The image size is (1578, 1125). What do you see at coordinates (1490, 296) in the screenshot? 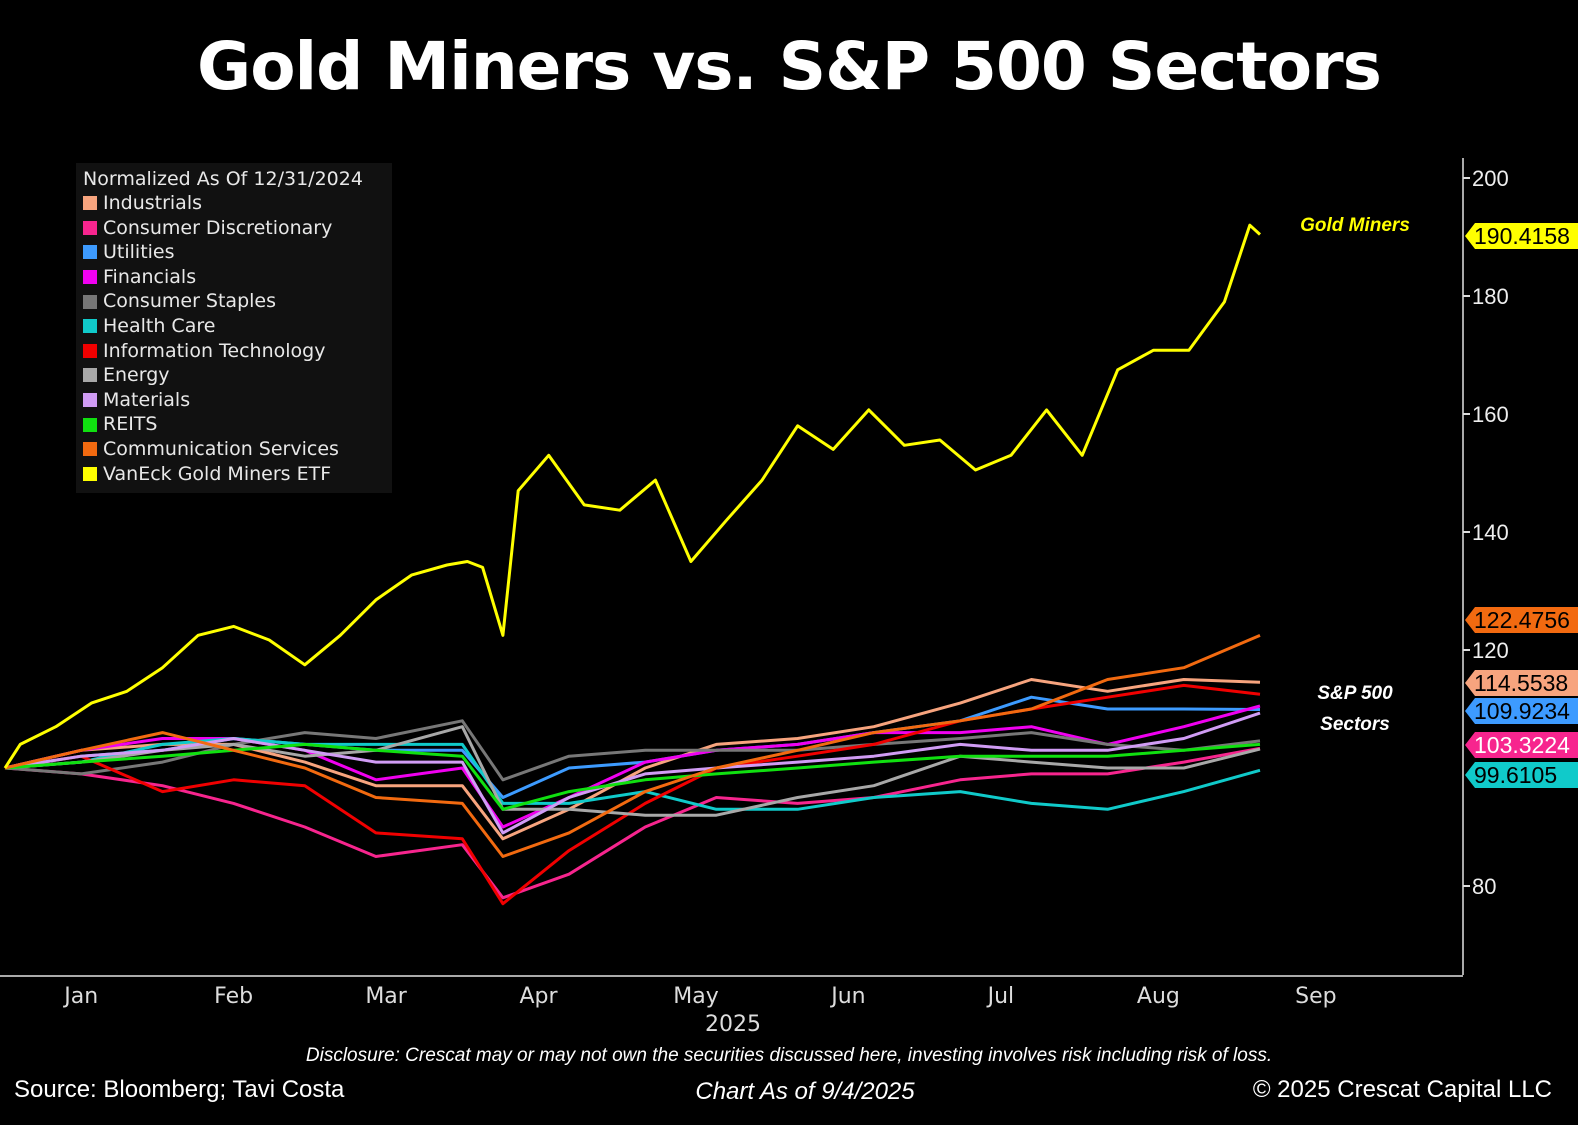
I see `y-tick-label: 180` at bounding box center [1490, 296].